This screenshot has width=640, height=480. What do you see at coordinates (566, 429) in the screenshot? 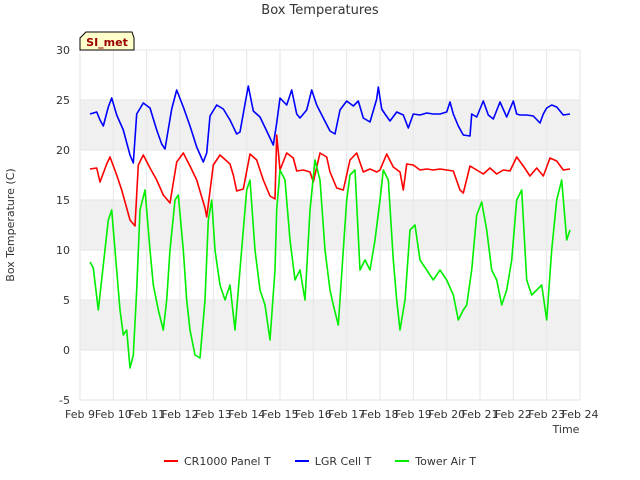
I see `x-axis-label: Time` at bounding box center [566, 429].